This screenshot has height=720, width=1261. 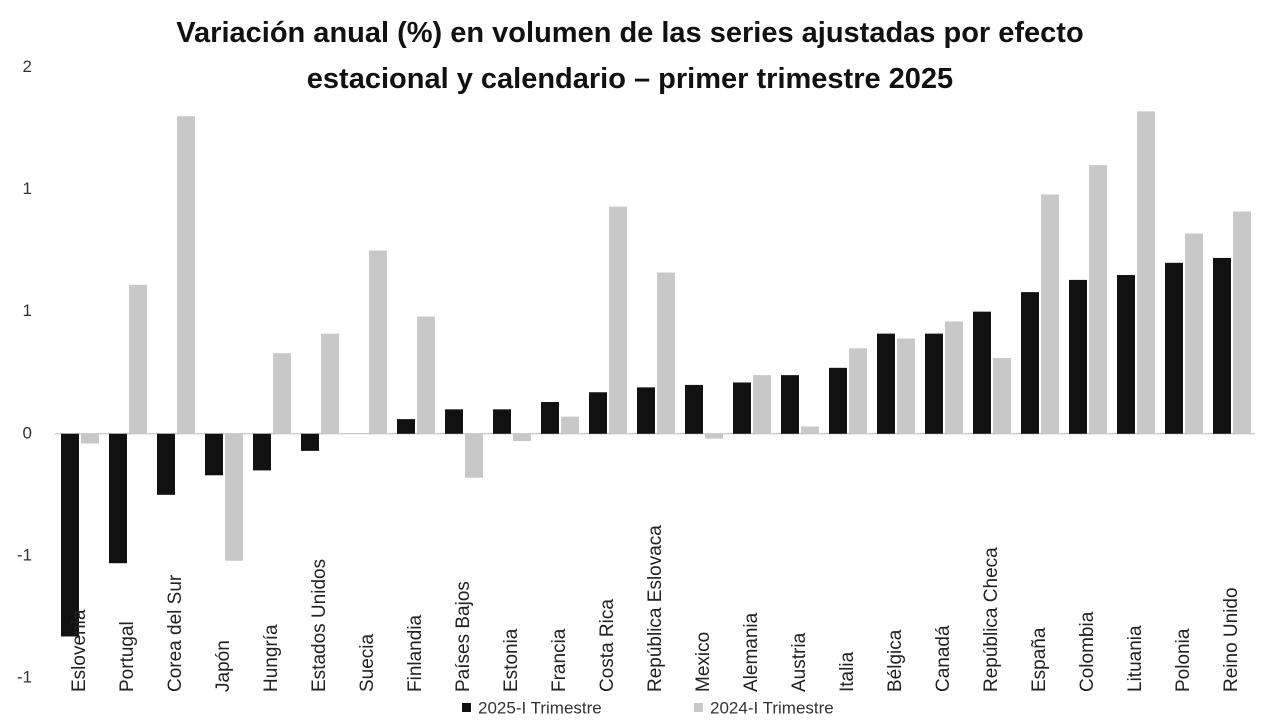 I want to click on x-tick-label: Costa Rica, so click(x=607, y=645).